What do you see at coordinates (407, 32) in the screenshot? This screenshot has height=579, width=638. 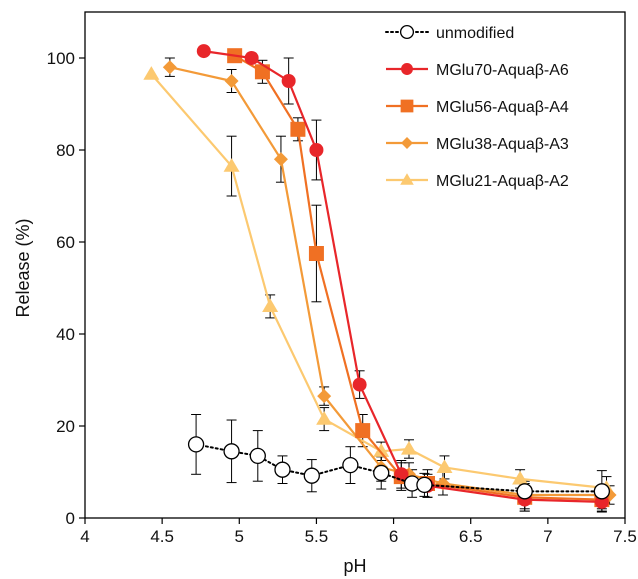 I see `legend-marker-unmodified` at bounding box center [407, 32].